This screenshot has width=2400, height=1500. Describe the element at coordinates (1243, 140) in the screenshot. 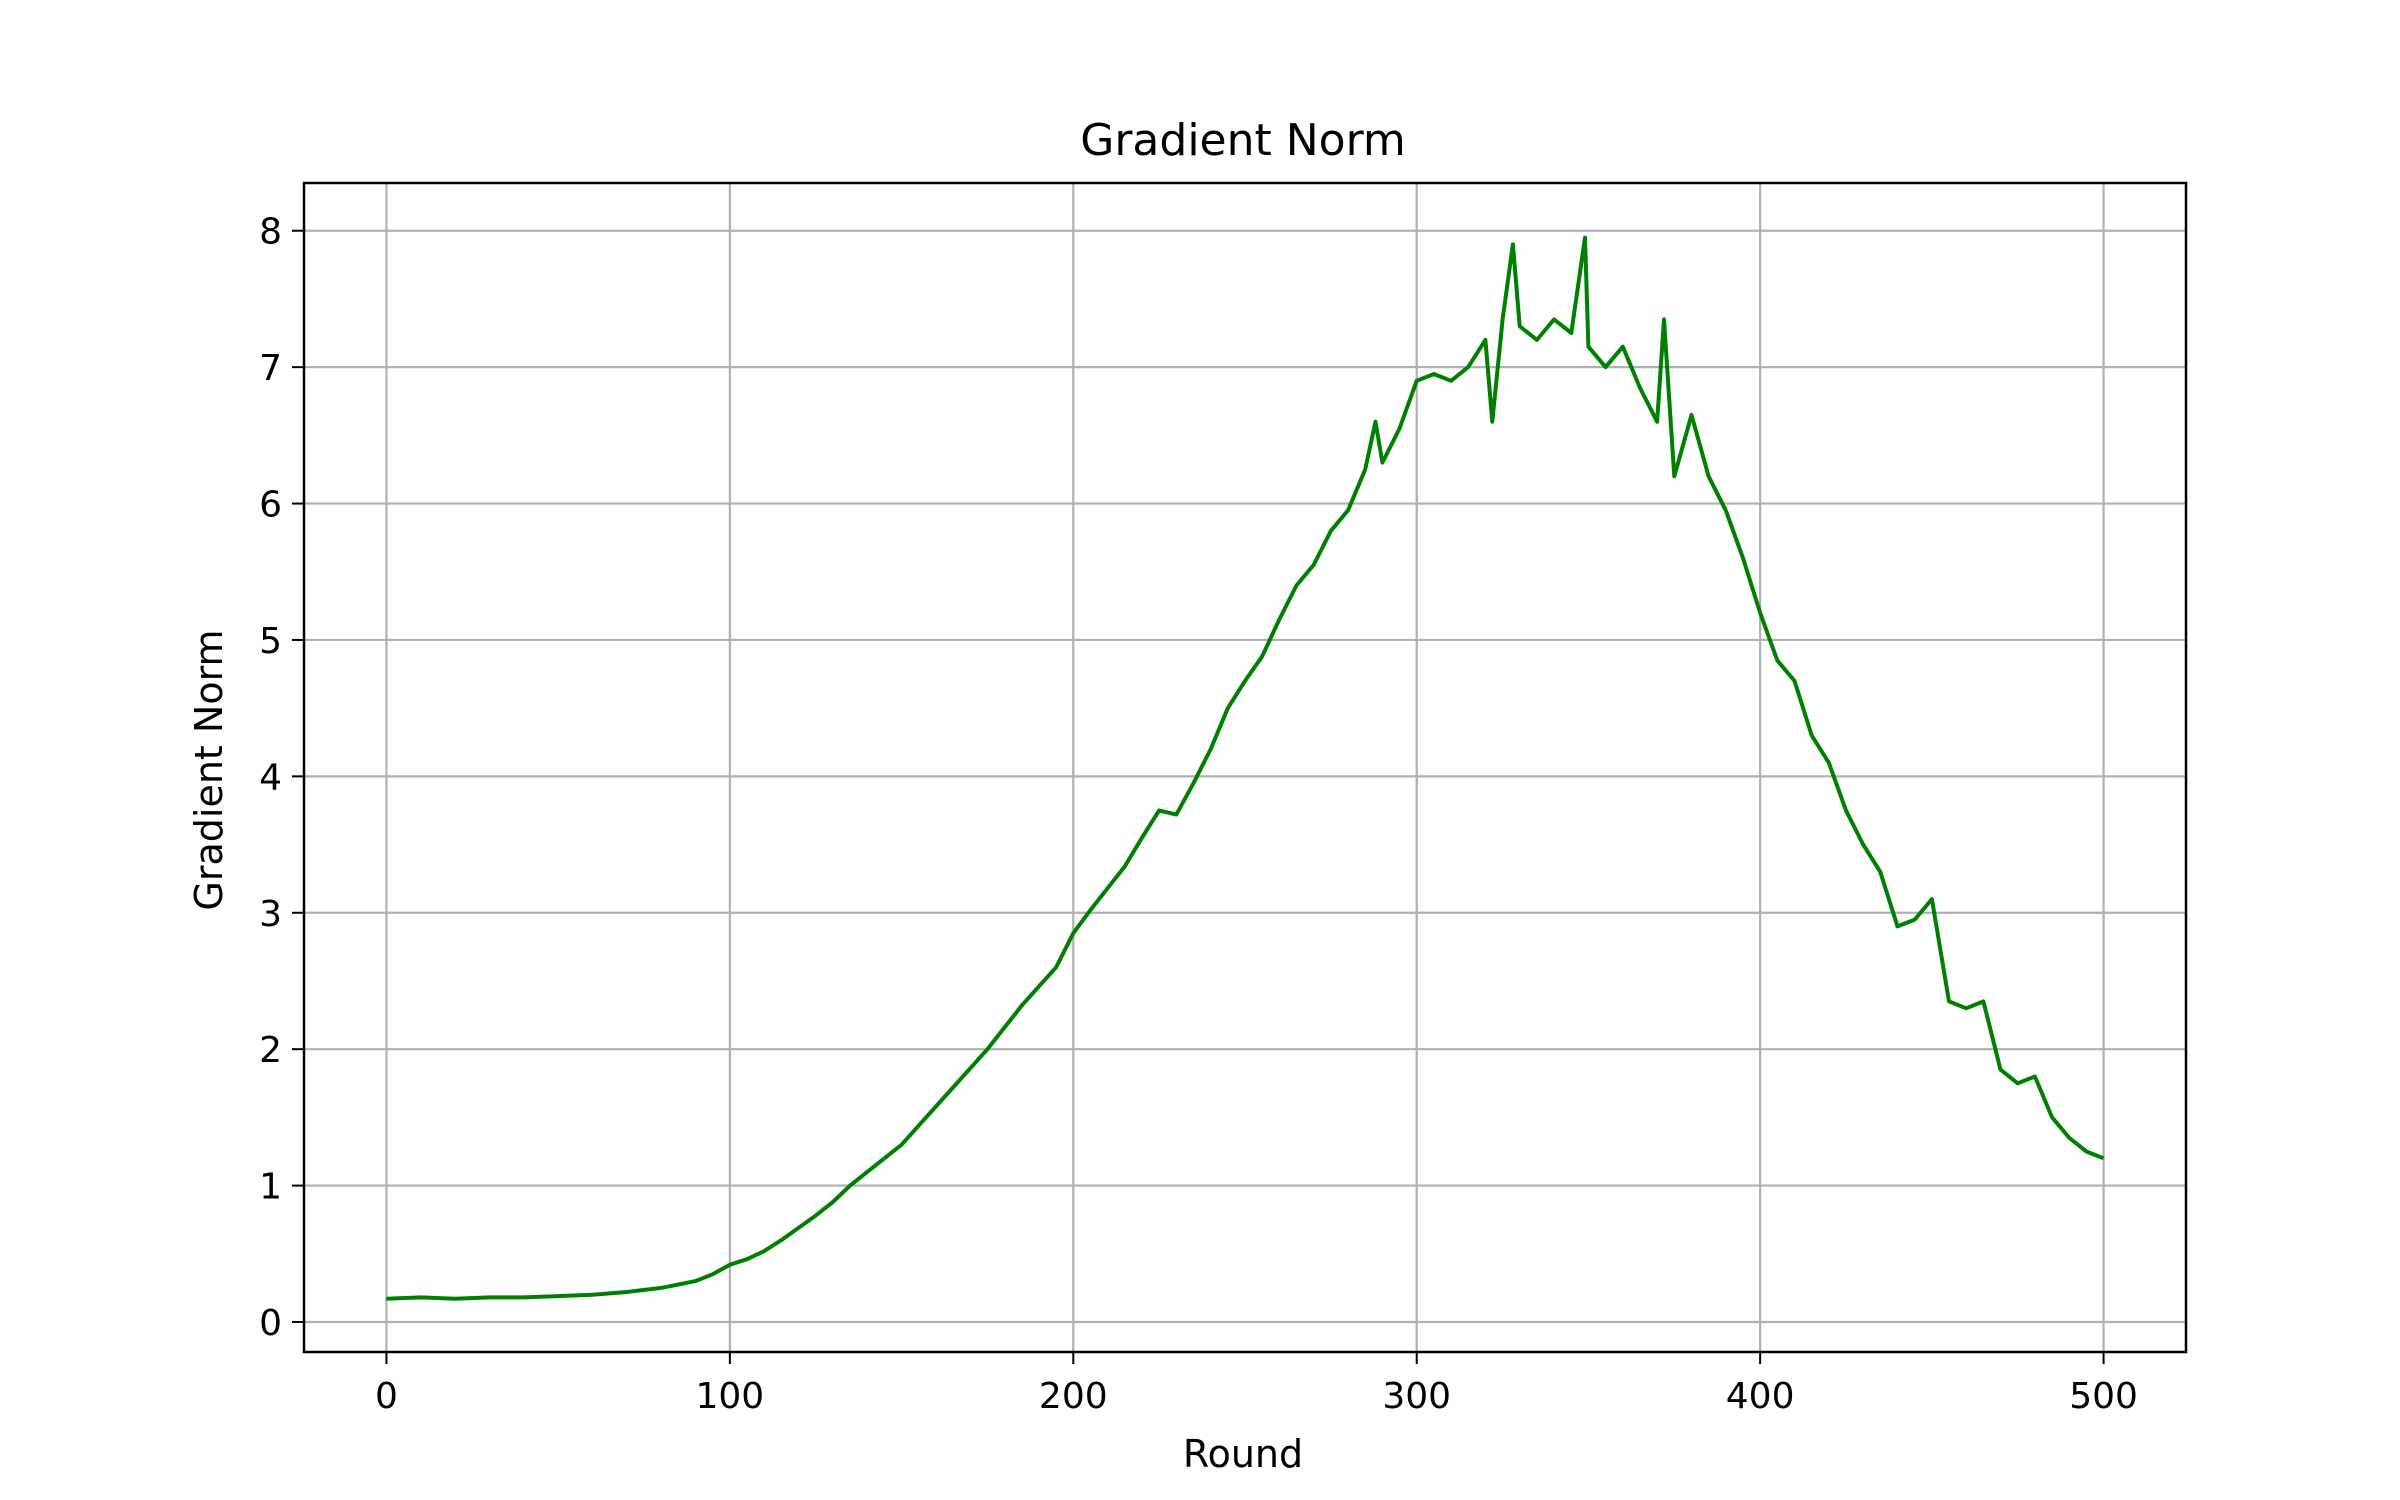

I see `chart-title: Gradient Norm` at that location.